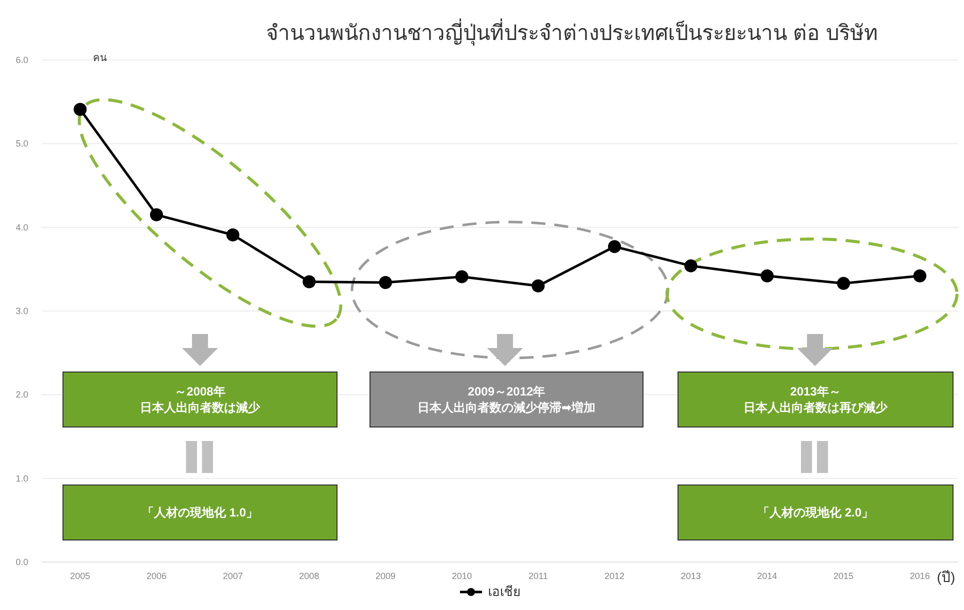  What do you see at coordinates (200, 407) in the screenshot?
I see `annotation: 日本人出向者数は減少` at bounding box center [200, 407].